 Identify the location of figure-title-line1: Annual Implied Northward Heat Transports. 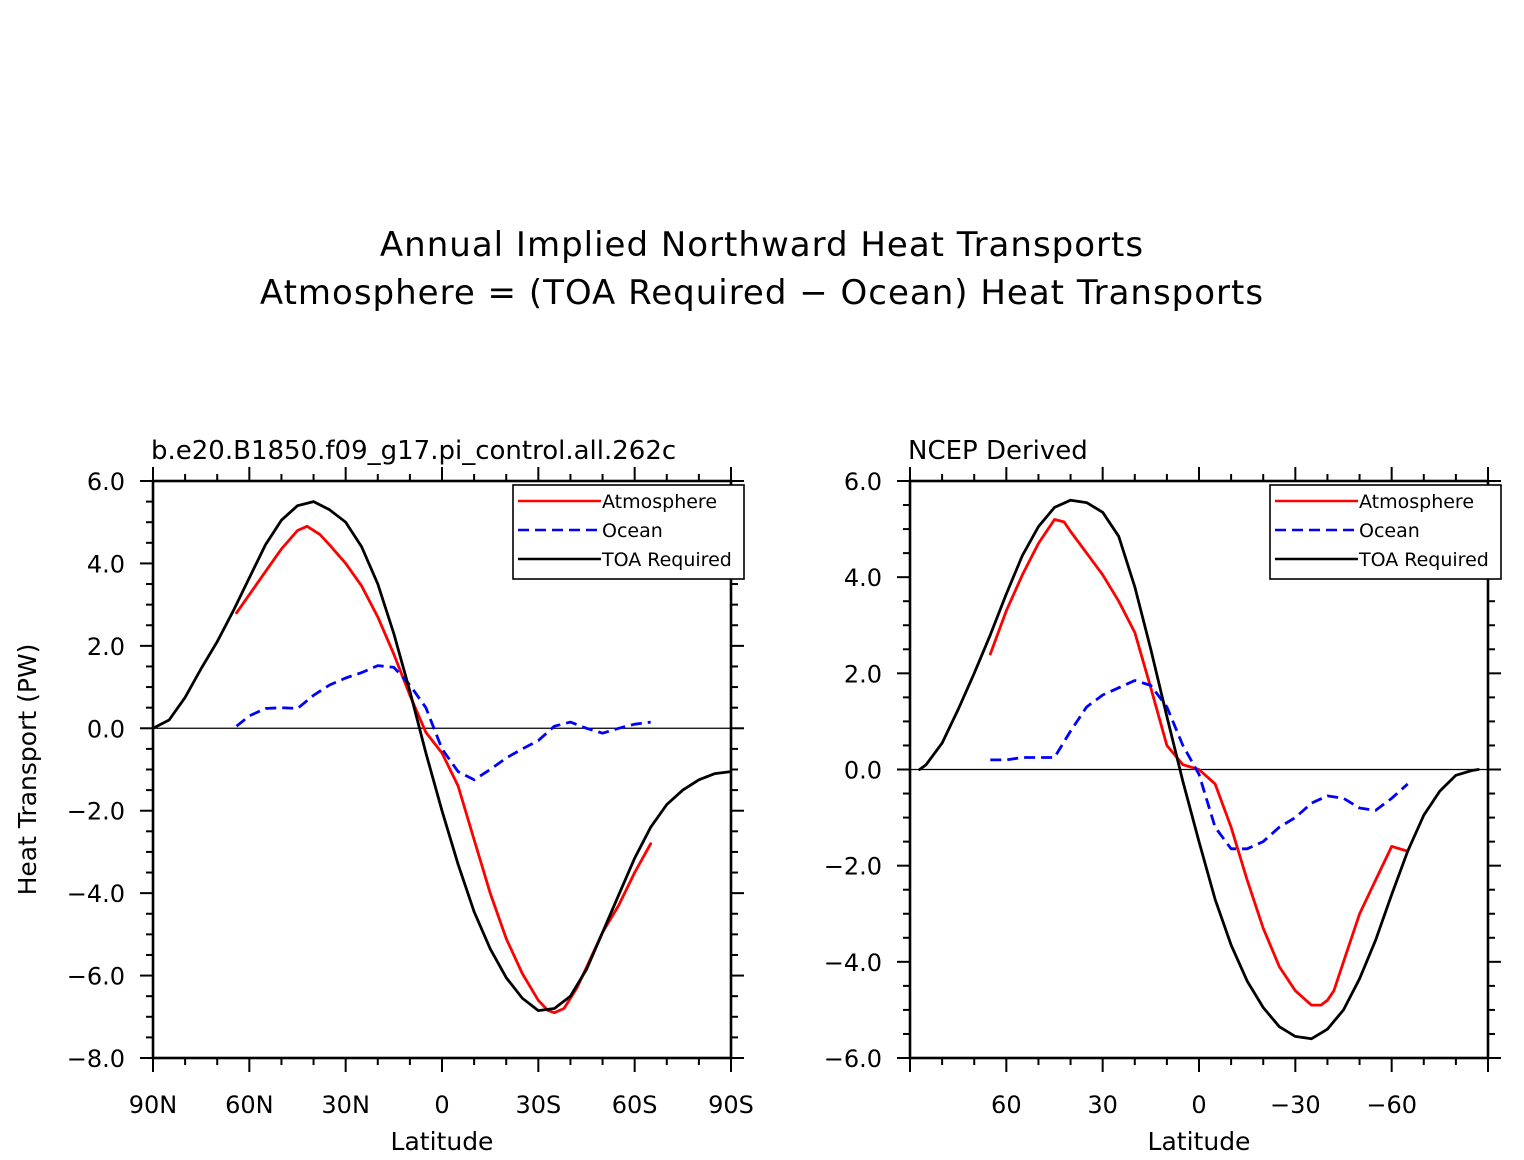
(762, 245).